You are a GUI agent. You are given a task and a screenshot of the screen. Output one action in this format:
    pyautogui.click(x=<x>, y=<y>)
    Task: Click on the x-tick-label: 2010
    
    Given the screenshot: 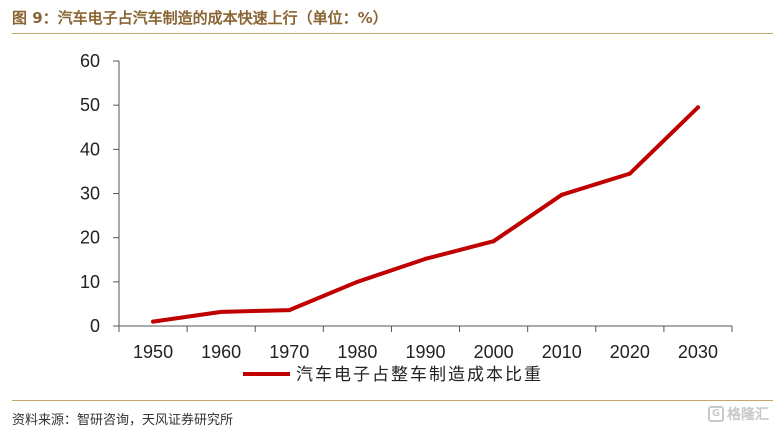 What is the action you would take?
    pyautogui.click(x=562, y=352)
    